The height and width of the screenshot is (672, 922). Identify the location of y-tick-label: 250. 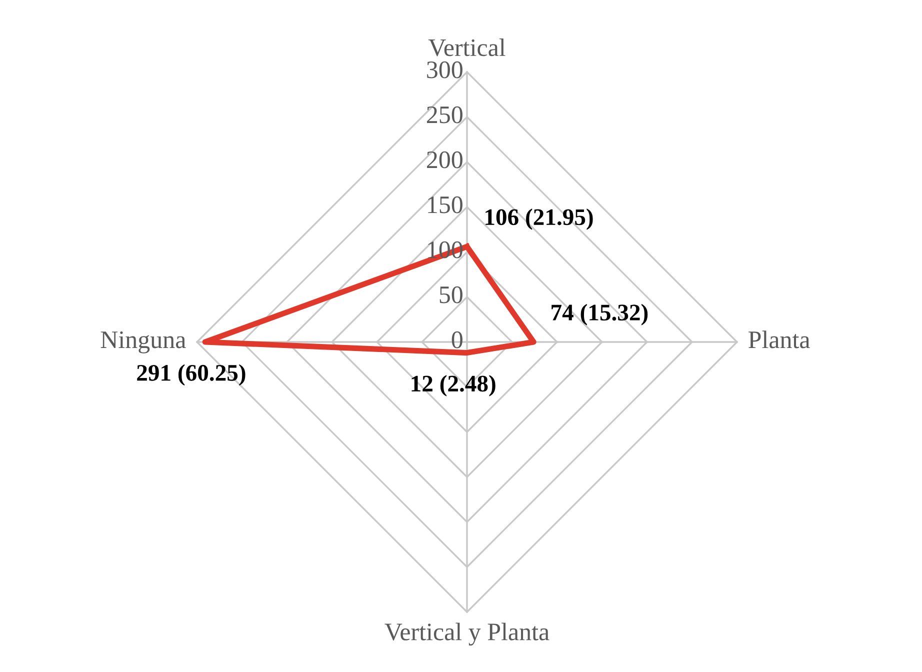
(444, 115).